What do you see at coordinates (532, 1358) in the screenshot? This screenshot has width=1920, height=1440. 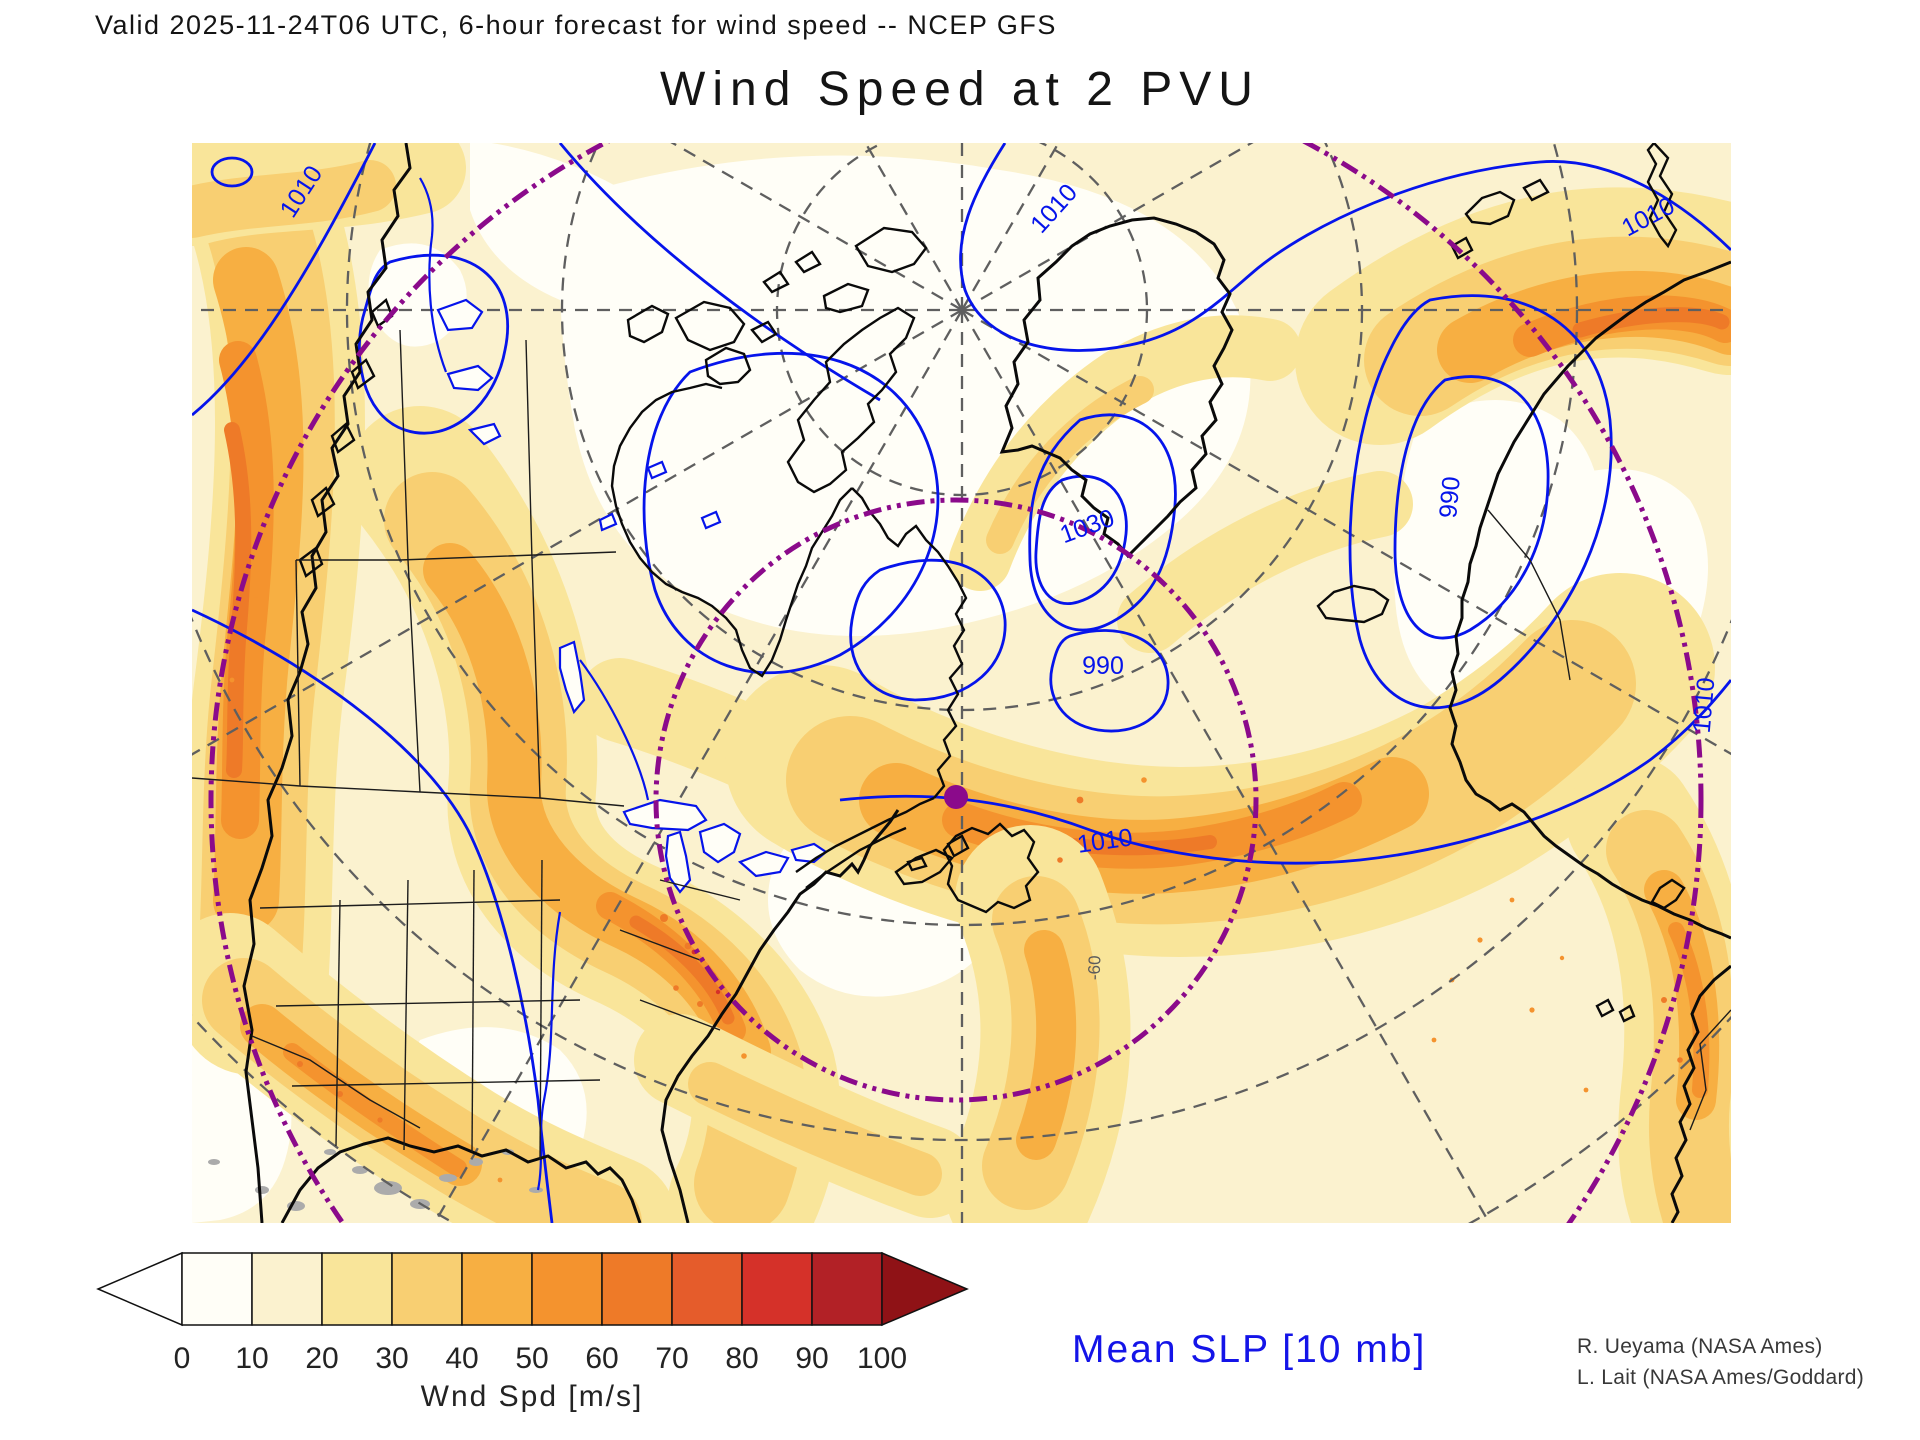 I see `colorbar-tick: 50` at bounding box center [532, 1358].